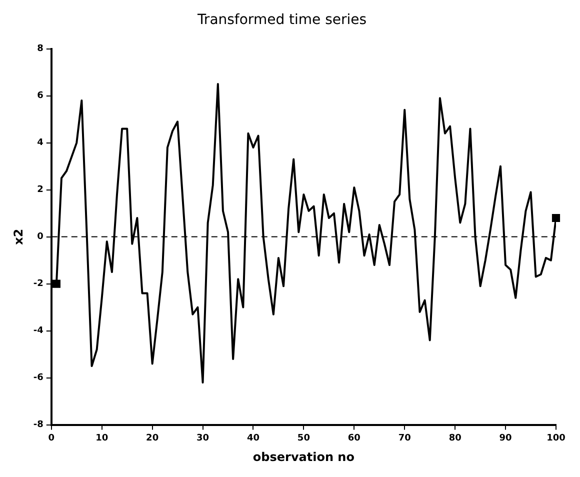 Image resolution: width=580 pixels, height=477 pixels. I want to click on x-tick-label: 40, so click(253, 439).